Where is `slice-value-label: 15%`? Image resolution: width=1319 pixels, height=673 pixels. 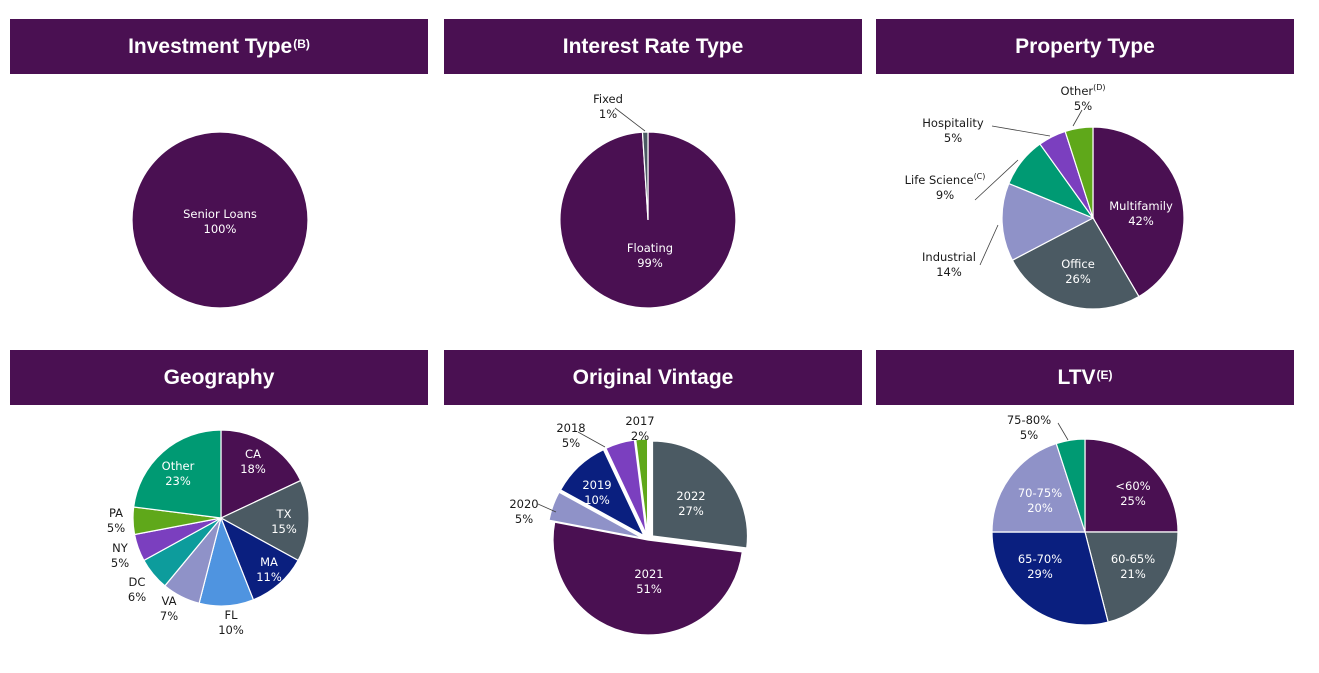 slice-value-label: 15% is located at coordinates (284, 529).